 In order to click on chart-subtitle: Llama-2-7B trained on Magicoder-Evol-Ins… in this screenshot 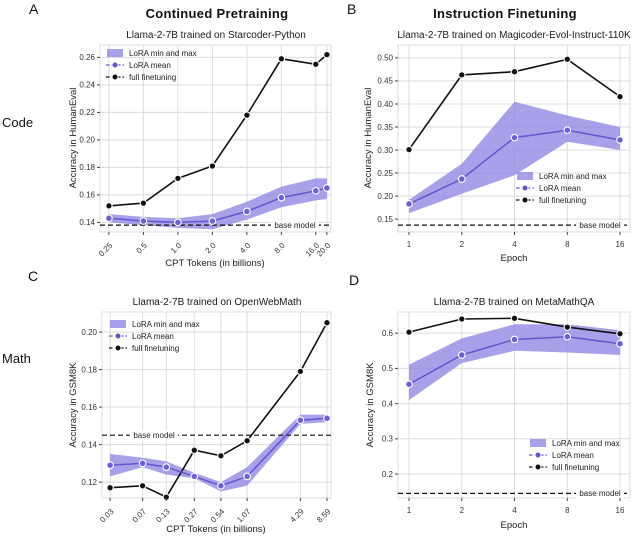, I will do `click(514, 35)`.